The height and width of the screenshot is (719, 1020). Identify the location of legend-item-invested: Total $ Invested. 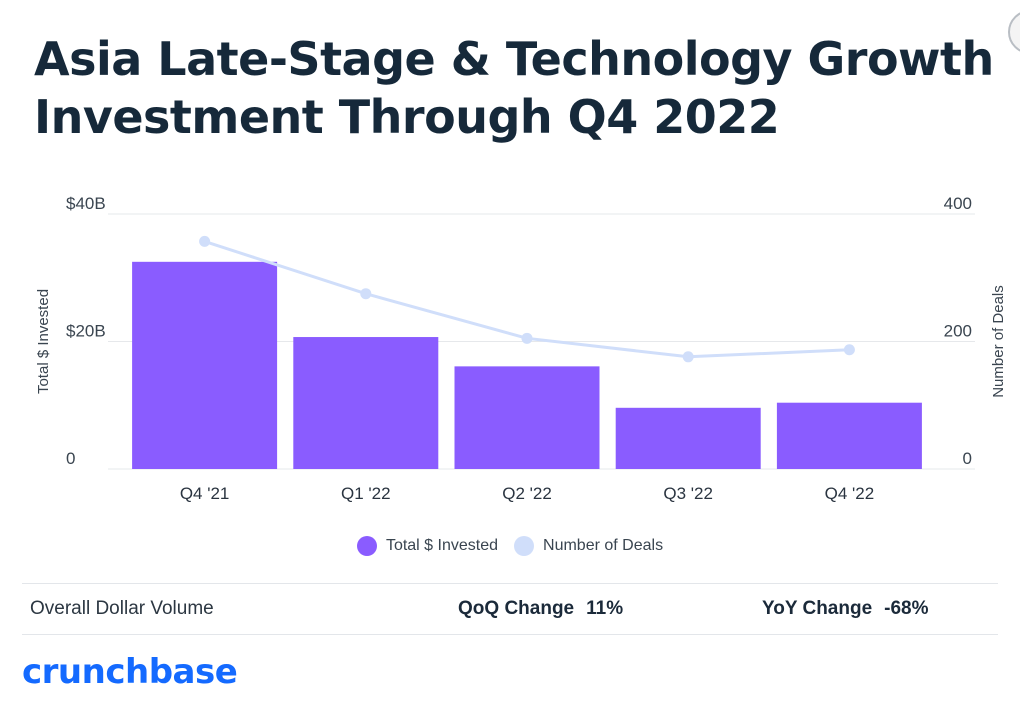
(427, 546).